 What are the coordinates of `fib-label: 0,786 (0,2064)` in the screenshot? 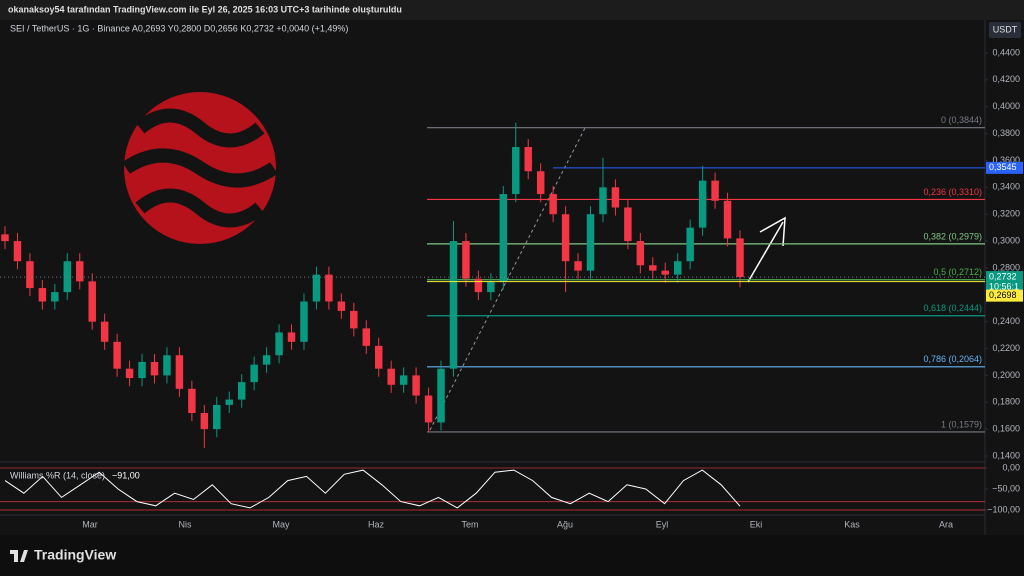 It's located at (952, 359).